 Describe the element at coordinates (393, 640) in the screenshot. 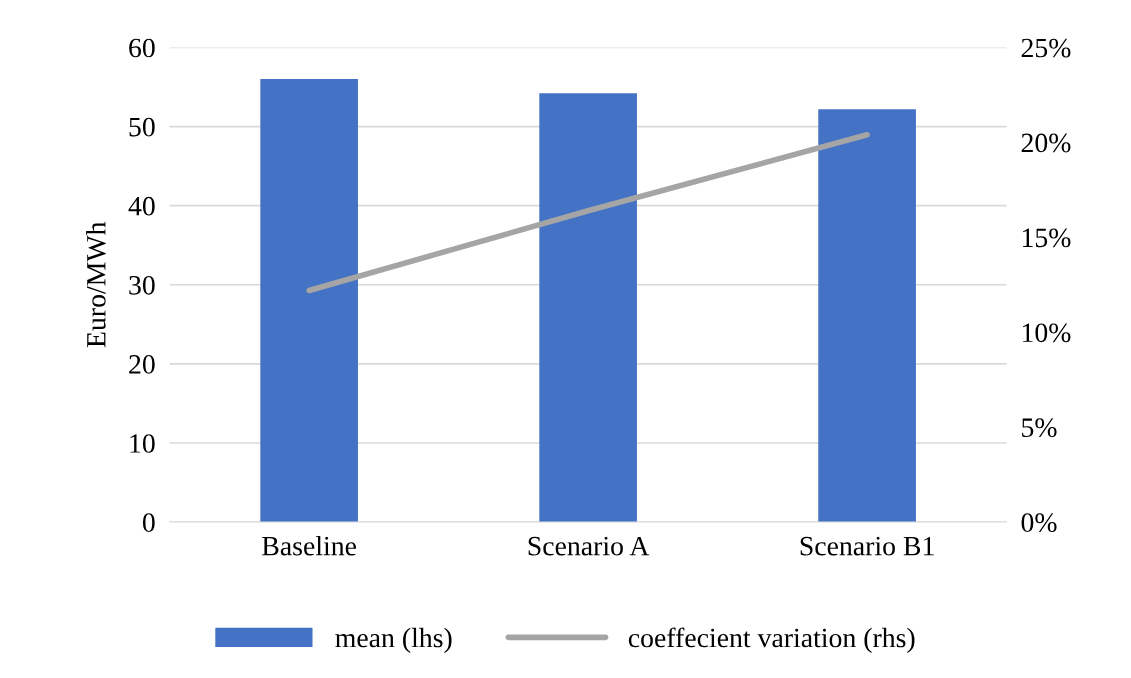

I see `legend-label: mean (lhs)` at that location.